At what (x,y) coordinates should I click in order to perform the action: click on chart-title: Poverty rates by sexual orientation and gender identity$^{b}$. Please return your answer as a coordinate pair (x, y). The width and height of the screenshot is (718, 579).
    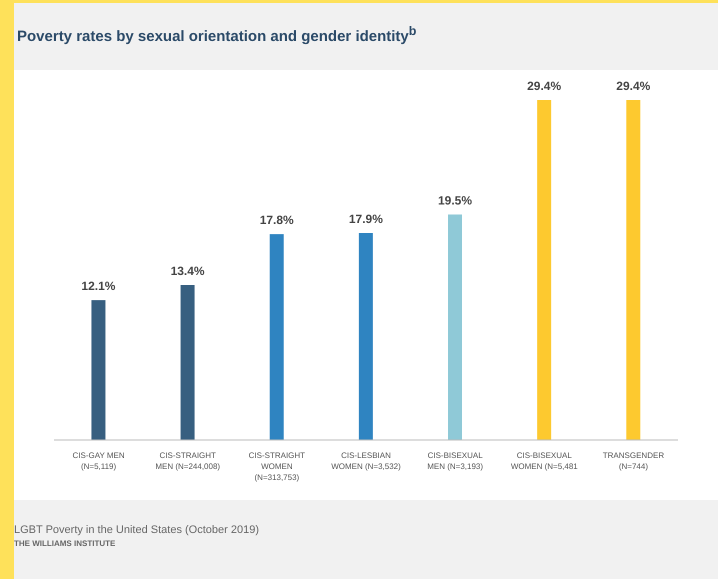
    Looking at the image, I should click on (216, 34).